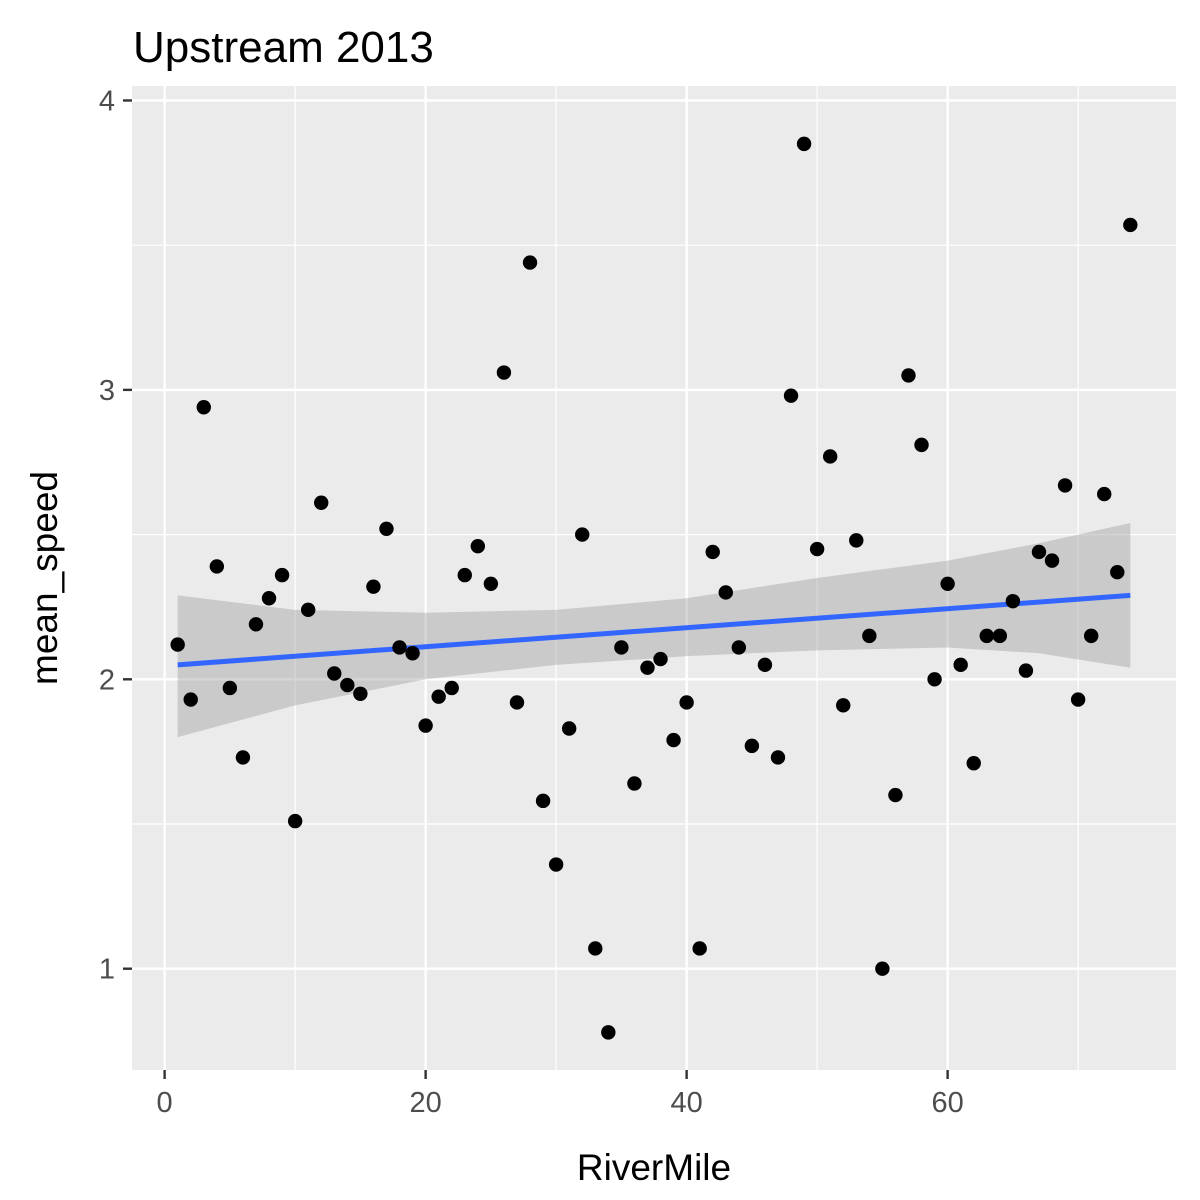 This screenshot has height=1200, width=1200. Describe the element at coordinates (107, 970) in the screenshot. I see `y-tick-label: 1` at that location.